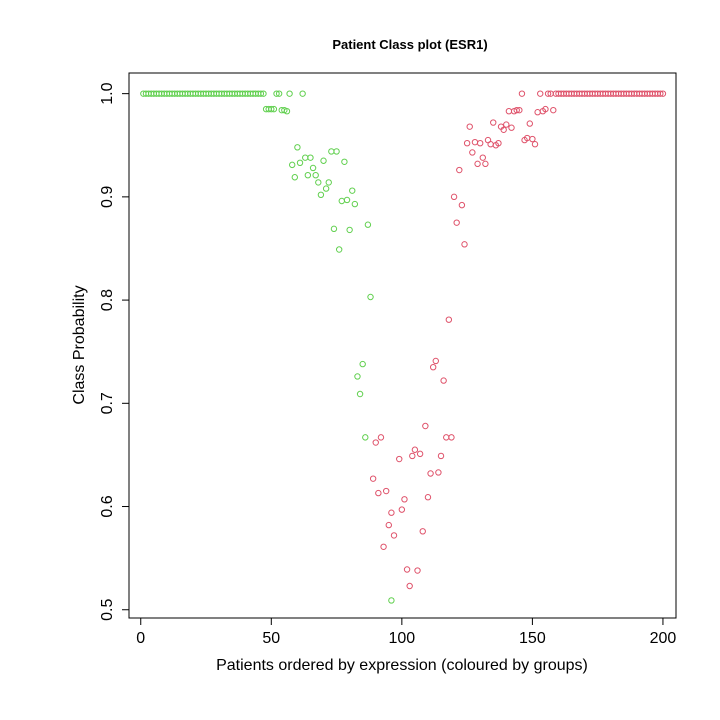 This screenshot has height=720, width=720. What do you see at coordinates (107, 93) in the screenshot?
I see `y-tick-label: 1.0` at bounding box center [107, 93].